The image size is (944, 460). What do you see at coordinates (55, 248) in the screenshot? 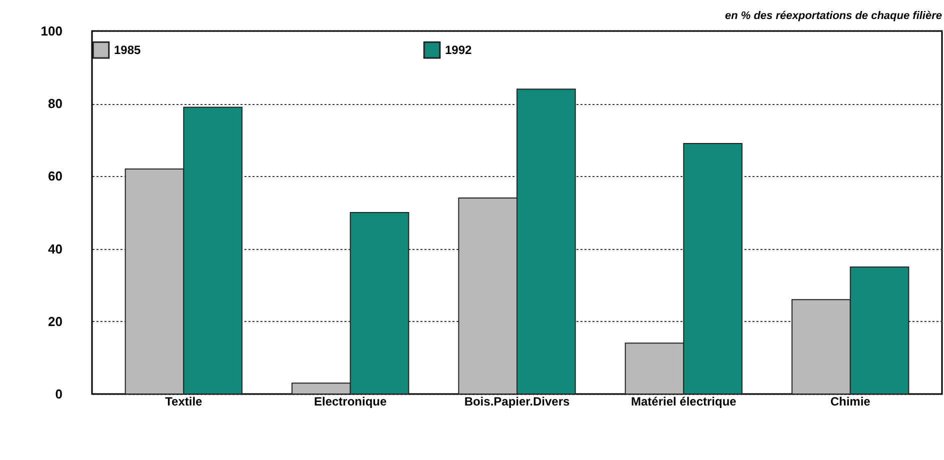
I see `y-tick-label: 40` at bounding box center [55, 248].